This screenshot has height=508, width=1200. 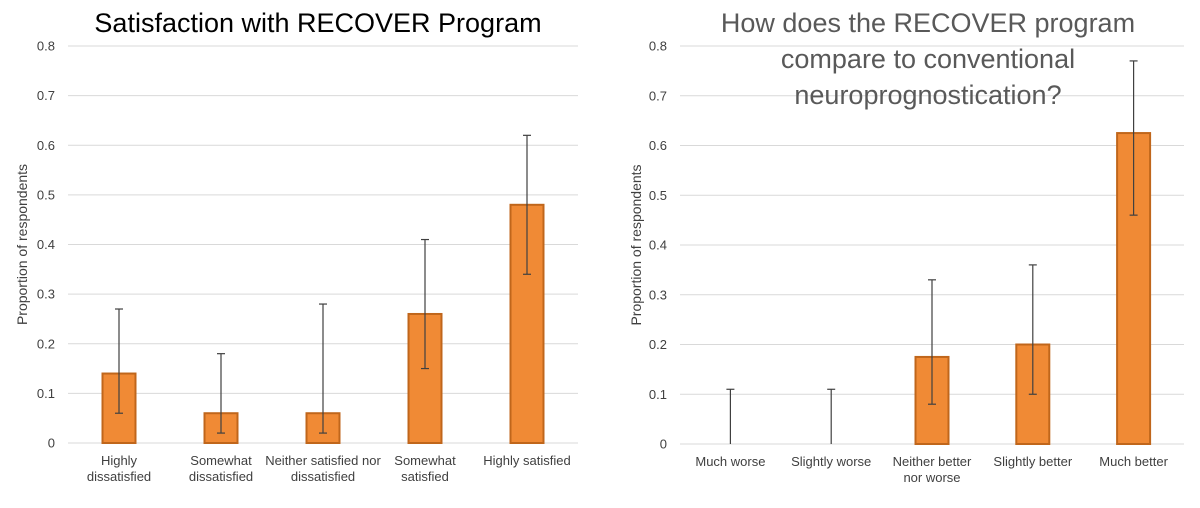 What do you see at coordinates (730, 461) in the screenshot?
I see `category-label: Much worse` at bounding box center [730, 461].